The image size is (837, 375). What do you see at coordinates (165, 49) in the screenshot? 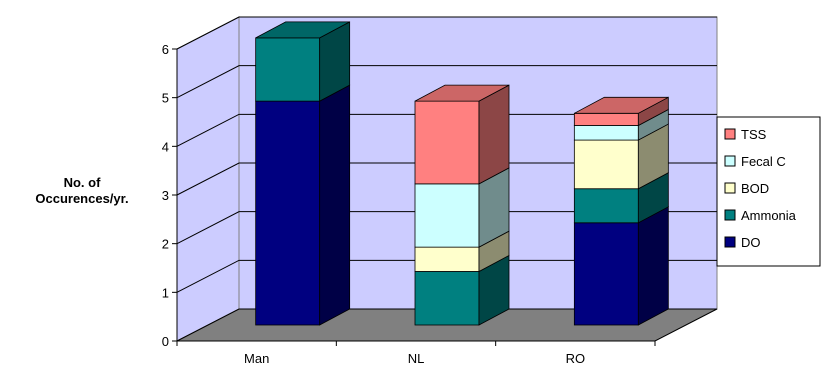
I see `y-tick-label: 6` at bounding box center [165, 49].